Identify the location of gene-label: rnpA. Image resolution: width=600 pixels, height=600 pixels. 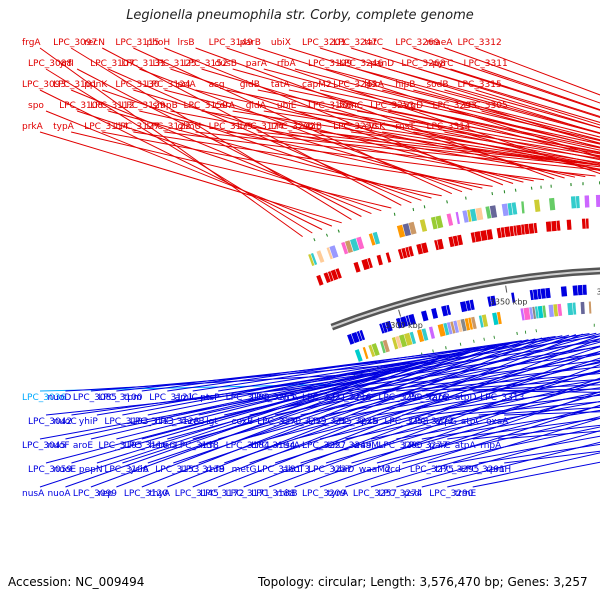
(491, 446).